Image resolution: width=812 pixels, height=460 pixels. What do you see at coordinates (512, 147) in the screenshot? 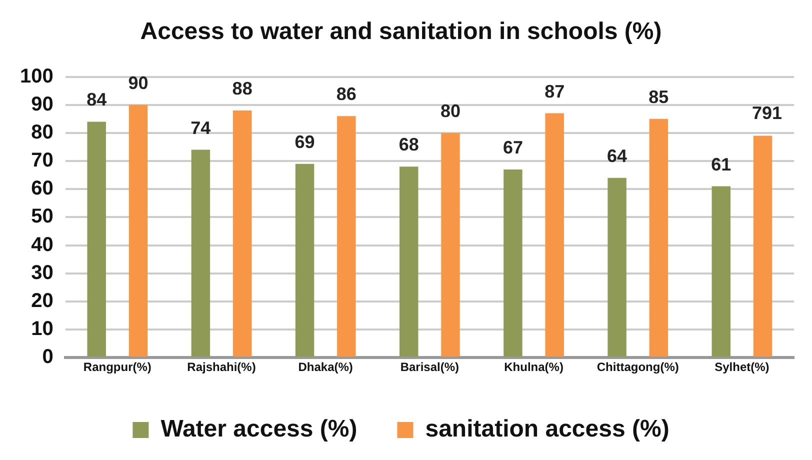
I see `data-label: 67` at bounding box center [512, 147].